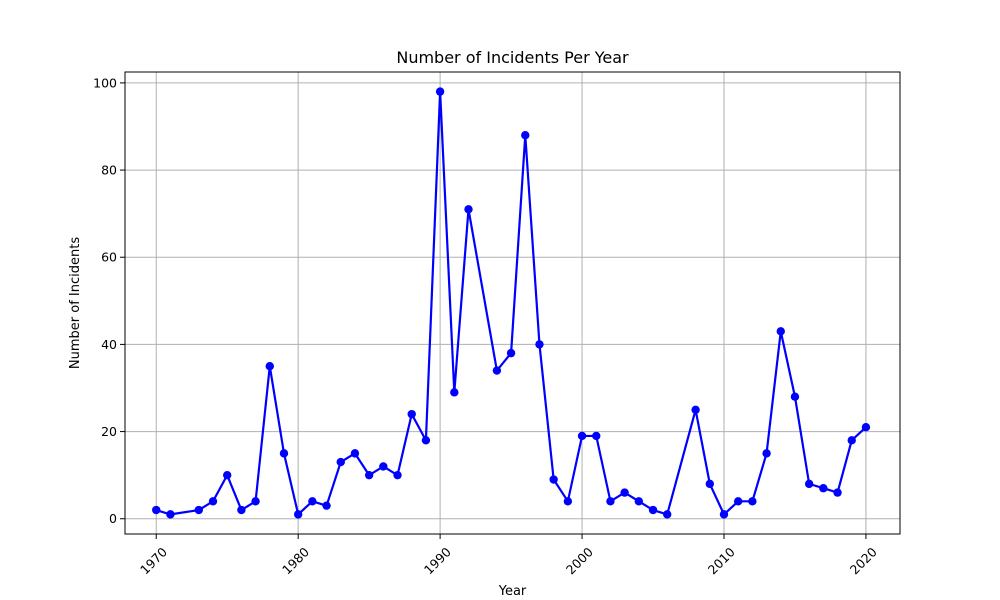  I want to click on x-tick-label: 2010, so click(721, 560).